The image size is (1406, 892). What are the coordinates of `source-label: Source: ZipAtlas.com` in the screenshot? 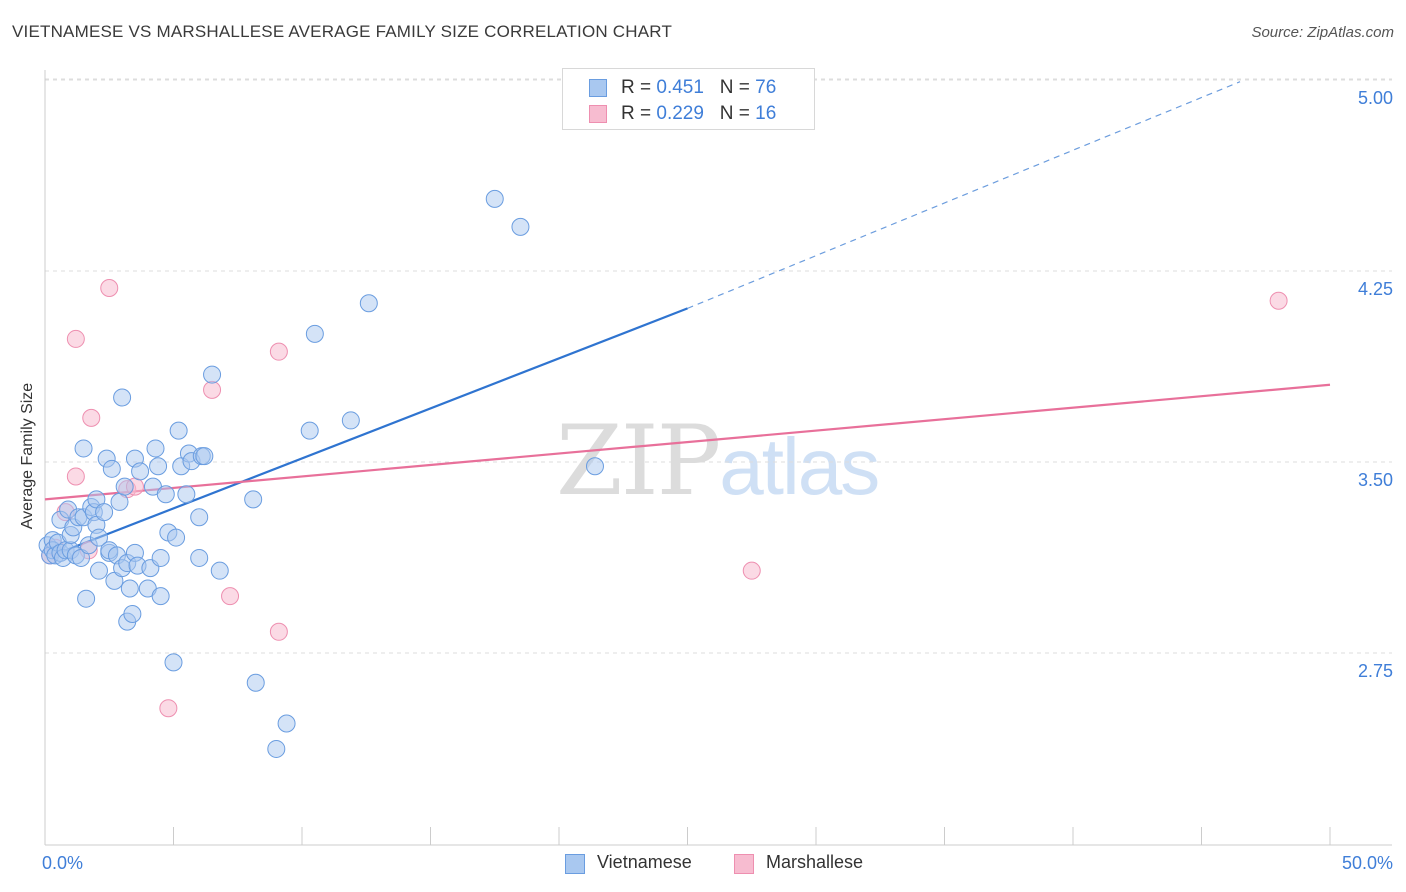 It's located at (1322, 32).